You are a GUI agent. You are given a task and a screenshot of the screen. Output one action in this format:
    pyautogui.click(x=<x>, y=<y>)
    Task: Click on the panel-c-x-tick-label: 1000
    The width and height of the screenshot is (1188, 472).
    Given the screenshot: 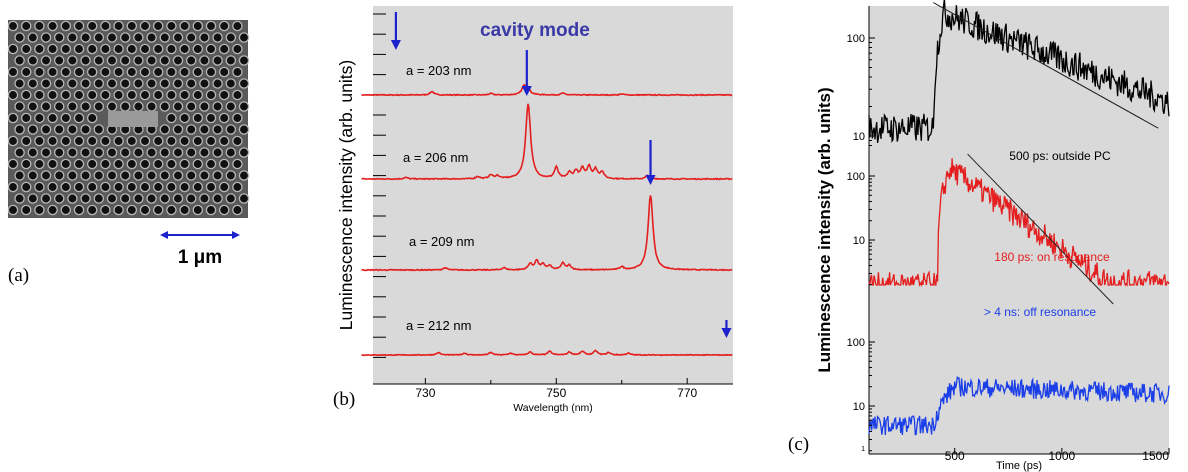 What is the action you would take?
    pyautogui.click(x=1062, y=456)
    